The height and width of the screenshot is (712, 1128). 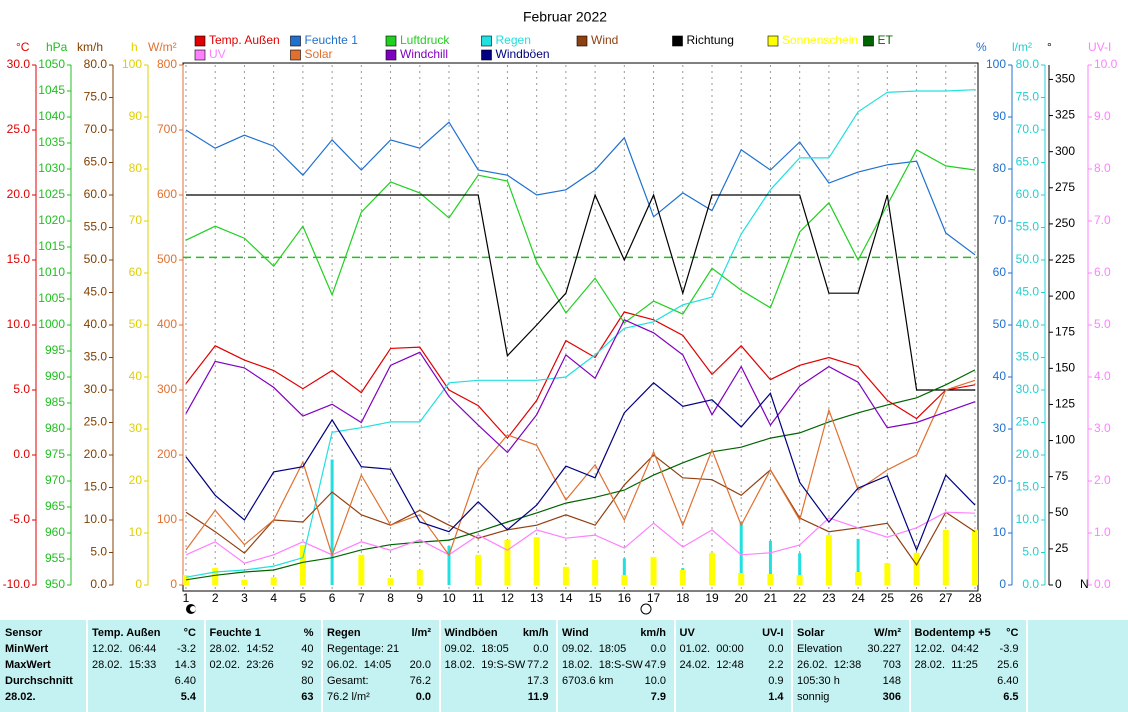 What do you see at coordinates (1102, 168) in the screenshot?
I see `axis-tick-label: 8.0` at bounding box center [1102, 168].